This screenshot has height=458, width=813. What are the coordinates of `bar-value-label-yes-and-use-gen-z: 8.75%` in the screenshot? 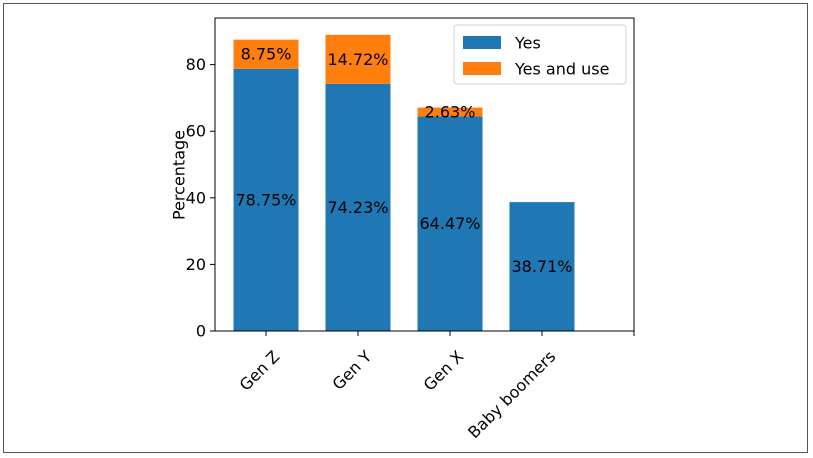 It's located at (266, 54).